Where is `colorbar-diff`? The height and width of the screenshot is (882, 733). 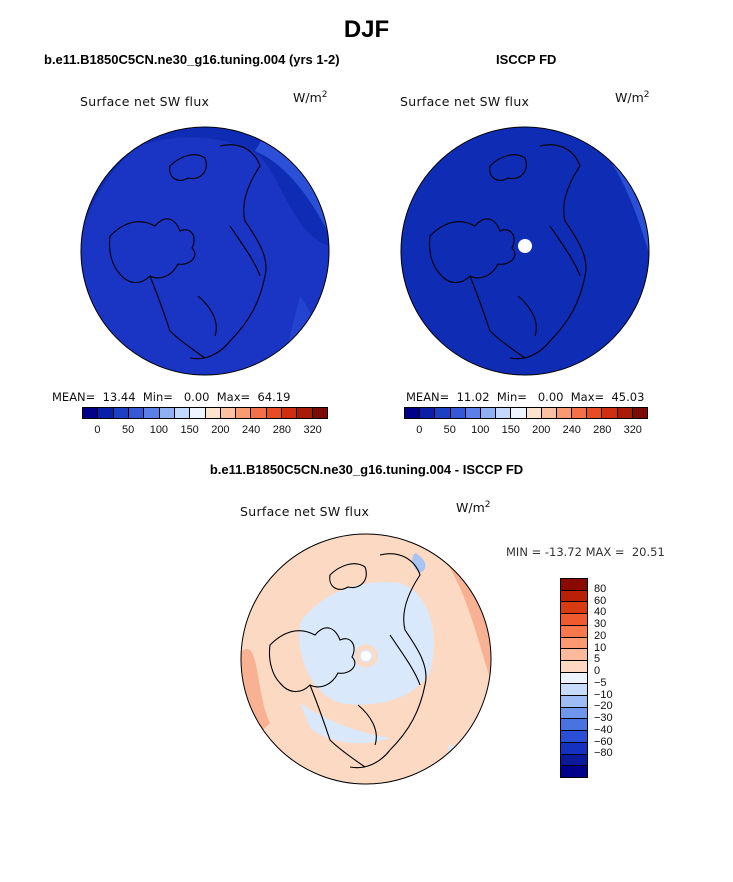
colorbar-diff is located at coordinates (574, 678).